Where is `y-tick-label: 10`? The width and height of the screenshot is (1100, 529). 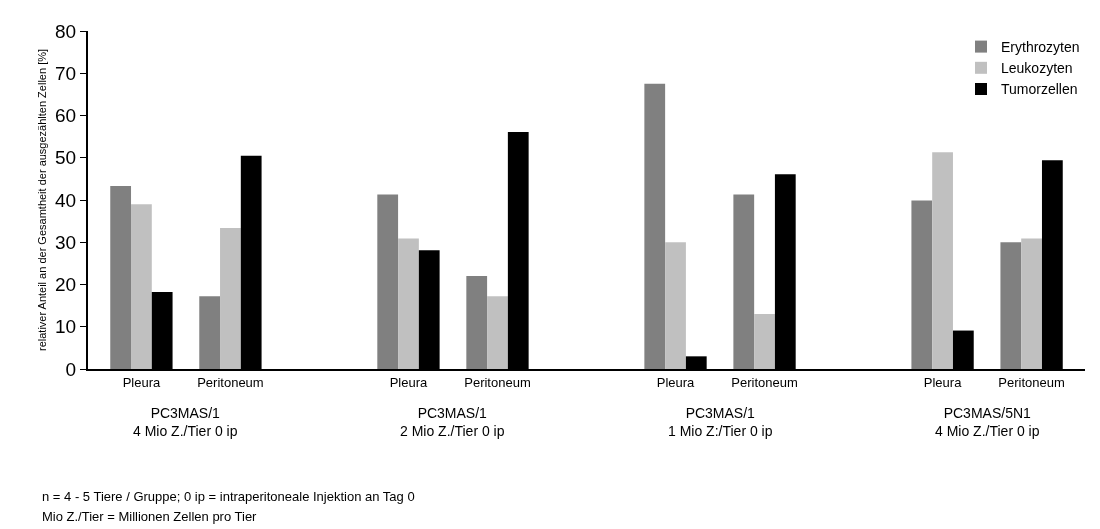 y-tick-label: 10 is located at coordinates (66, 327).